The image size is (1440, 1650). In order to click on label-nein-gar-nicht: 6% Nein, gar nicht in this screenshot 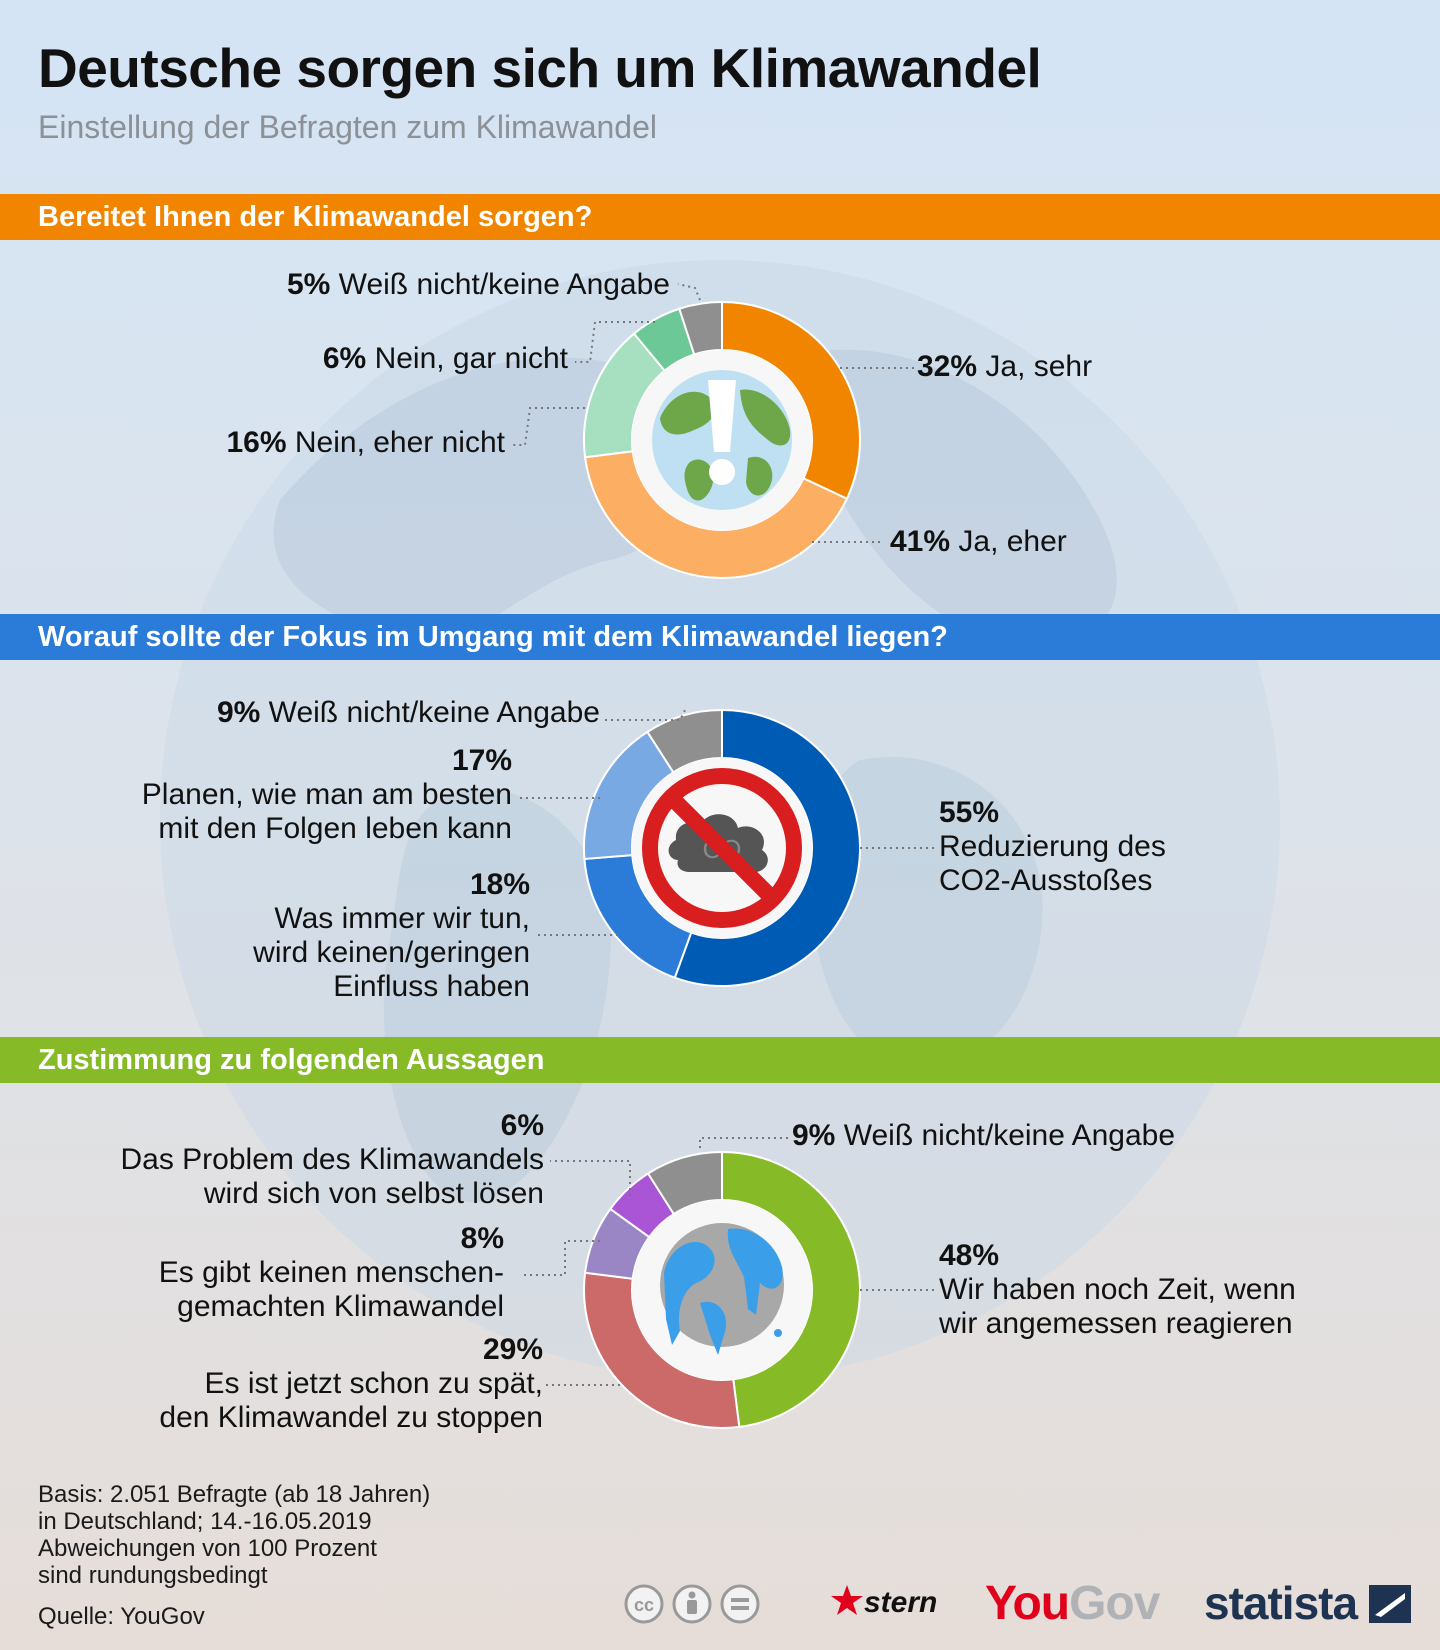, I will do `click(445, 358)`.